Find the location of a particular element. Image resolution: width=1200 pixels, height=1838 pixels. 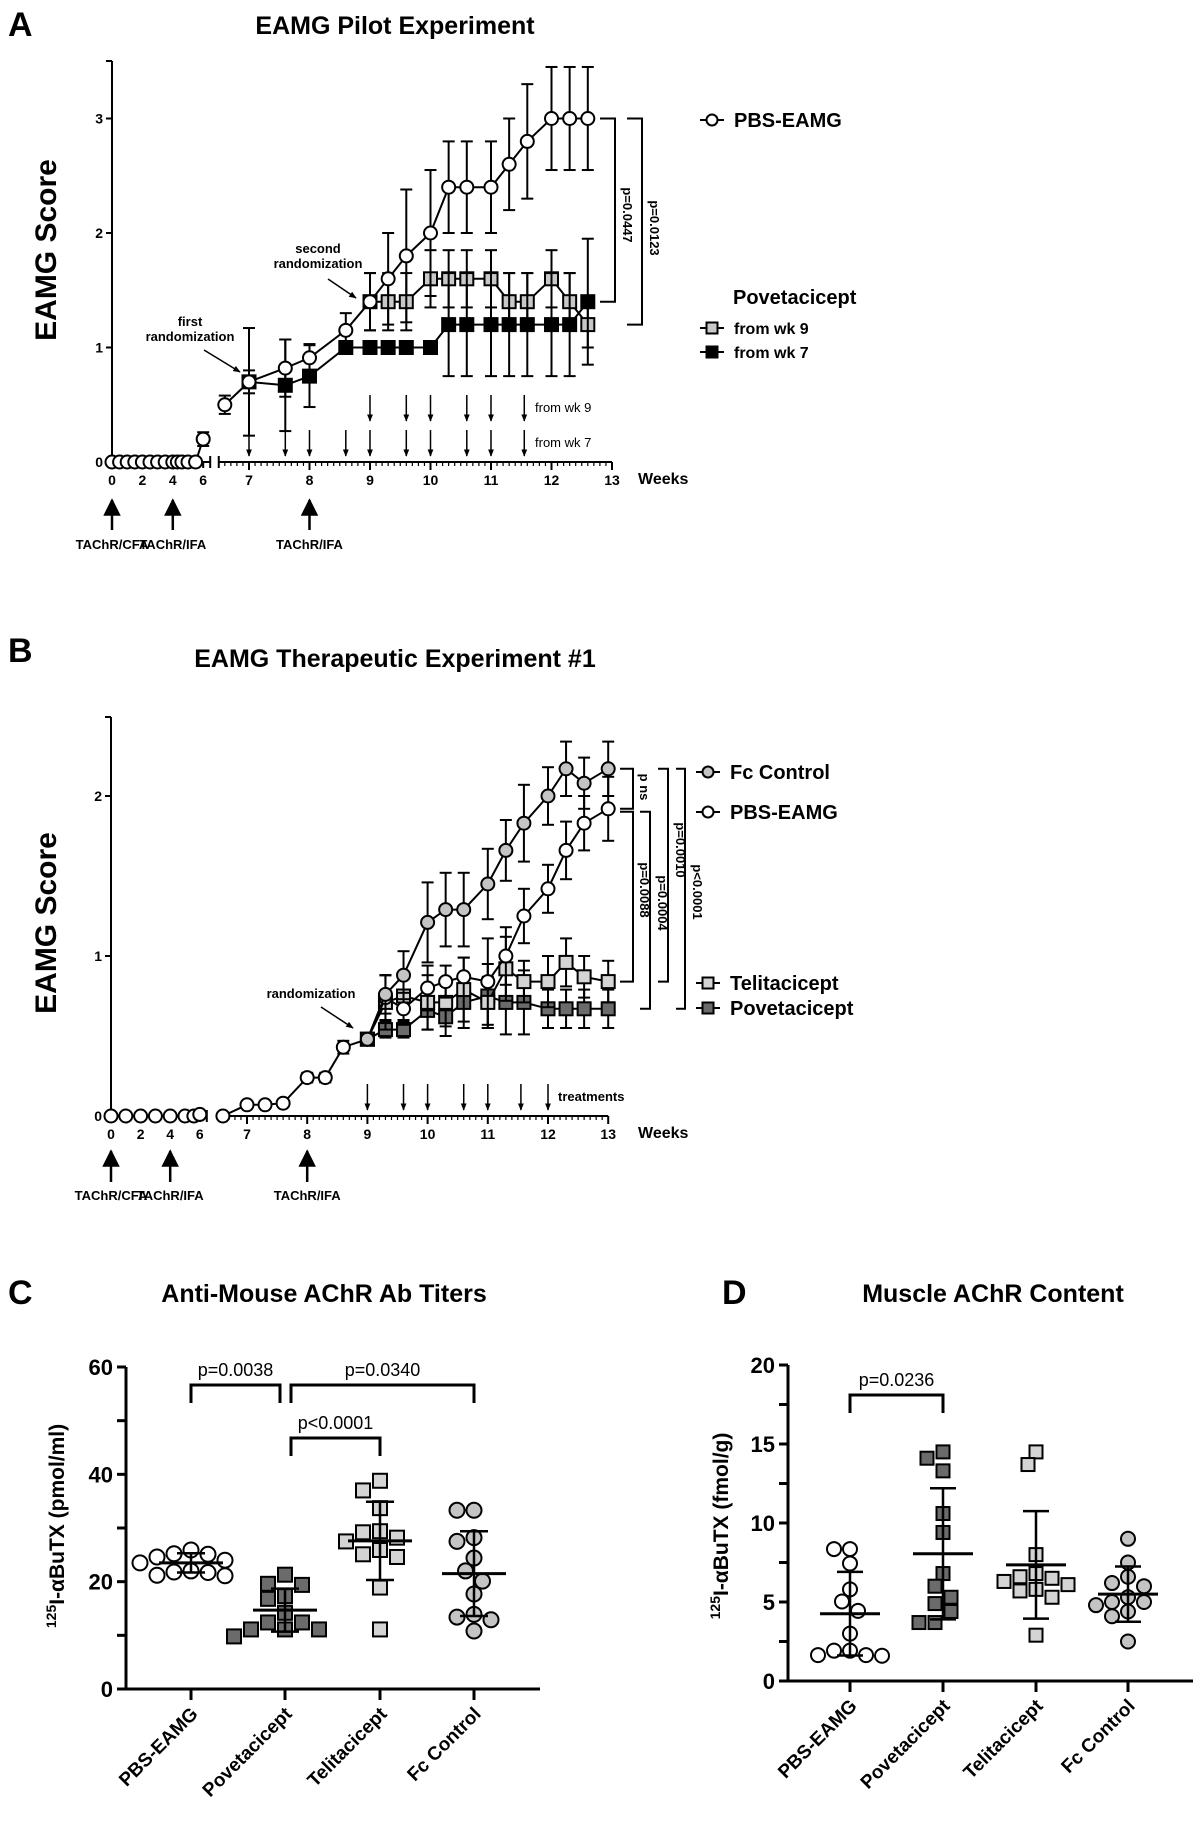

annotation-text: second is located at coordinates (318, 248).